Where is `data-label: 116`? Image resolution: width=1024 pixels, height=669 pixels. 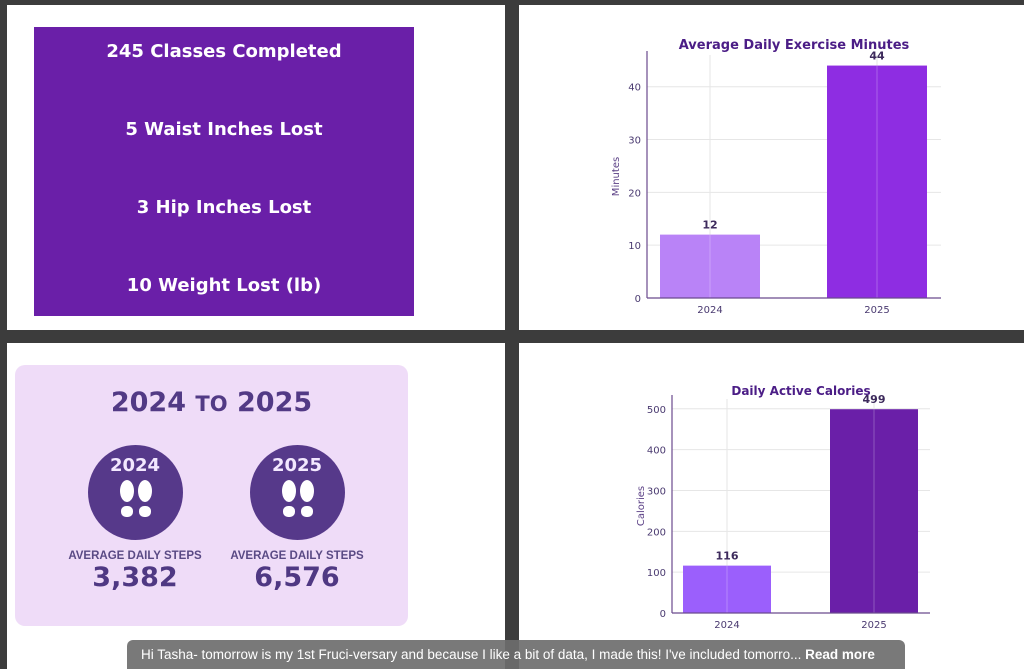 data-label: 116 is located at coordinates (727, 556).